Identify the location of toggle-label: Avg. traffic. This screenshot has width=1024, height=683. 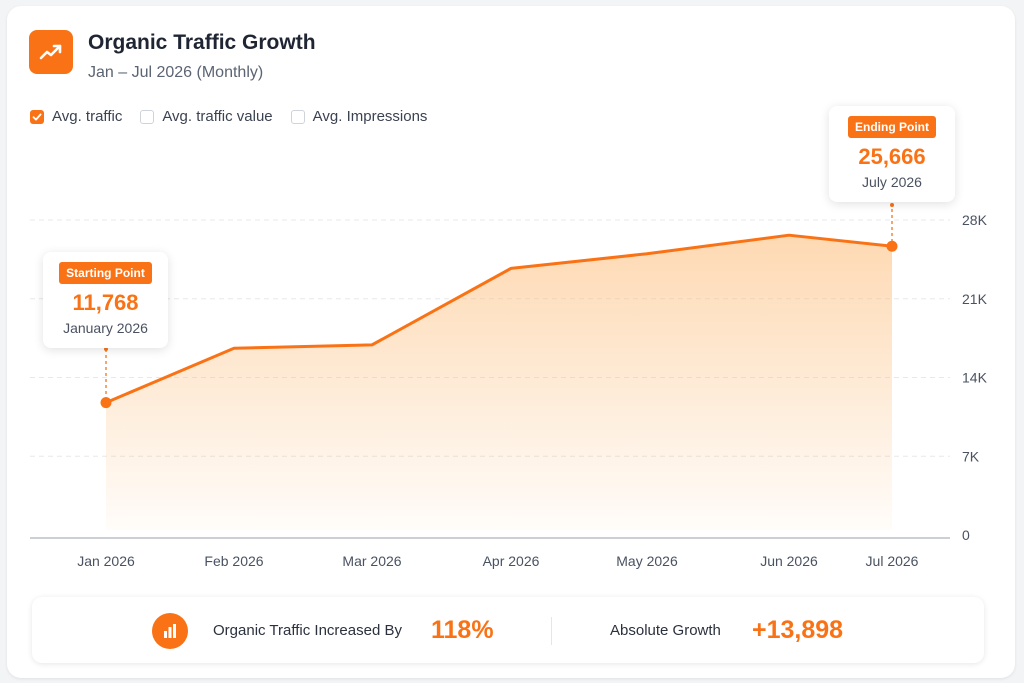
(87, 116).